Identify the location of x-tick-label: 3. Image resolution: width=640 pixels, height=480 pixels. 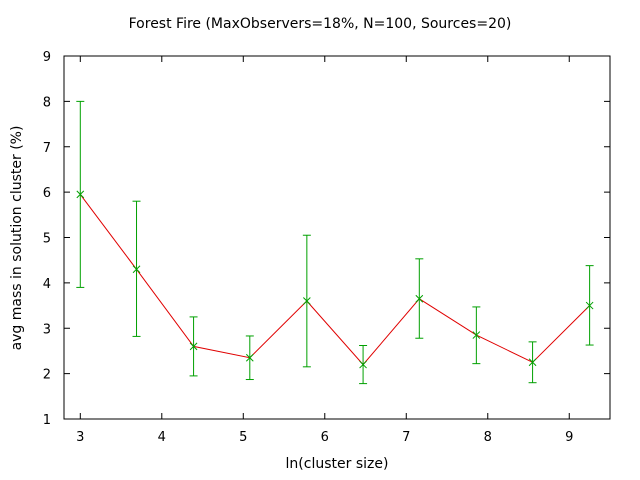
(80, 437).